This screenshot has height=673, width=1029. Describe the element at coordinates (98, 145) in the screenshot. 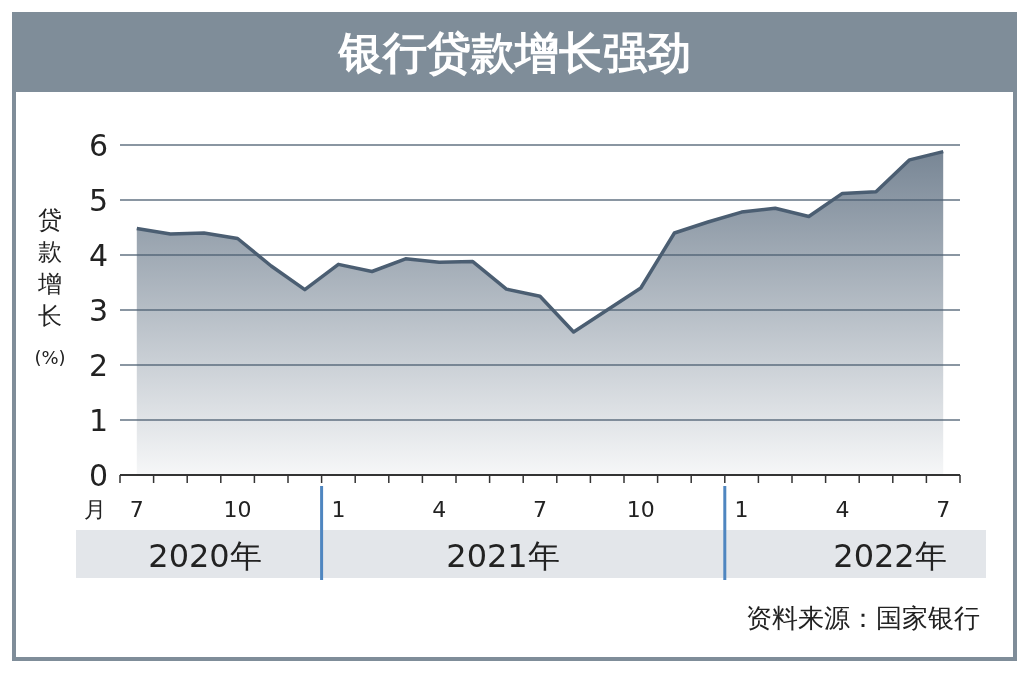

I see `y-tick-label: 6` at that location.